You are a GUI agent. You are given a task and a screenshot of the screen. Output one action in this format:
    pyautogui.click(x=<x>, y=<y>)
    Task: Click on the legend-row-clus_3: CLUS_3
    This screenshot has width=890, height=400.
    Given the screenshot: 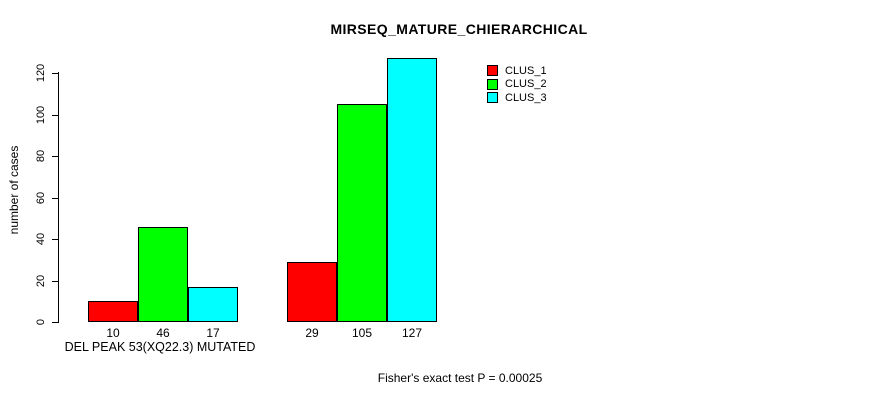 What is the action you would take?
    pyautogui.click(x=517, y=98)
    